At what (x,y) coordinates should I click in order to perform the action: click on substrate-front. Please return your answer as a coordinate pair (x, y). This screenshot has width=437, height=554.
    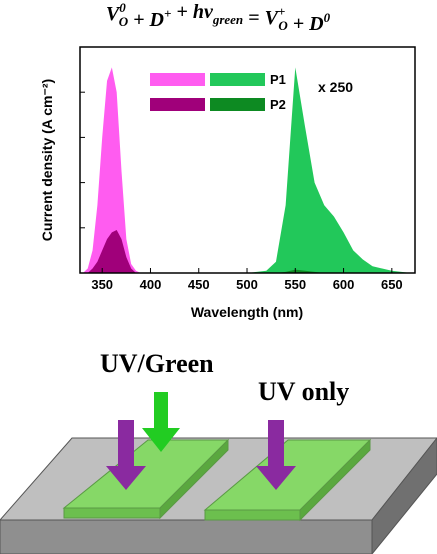
    Looking at the image, I should click on (186, 536).